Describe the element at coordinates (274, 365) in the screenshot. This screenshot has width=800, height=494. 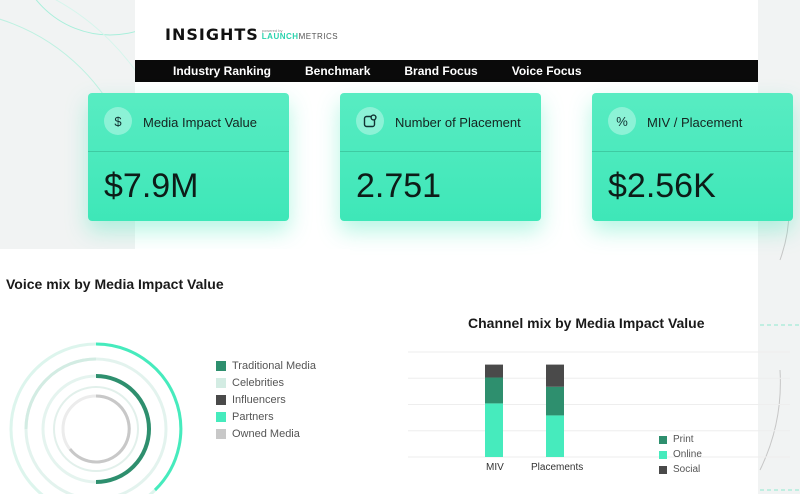
I see `legend-label: Traditional Media` at that location.